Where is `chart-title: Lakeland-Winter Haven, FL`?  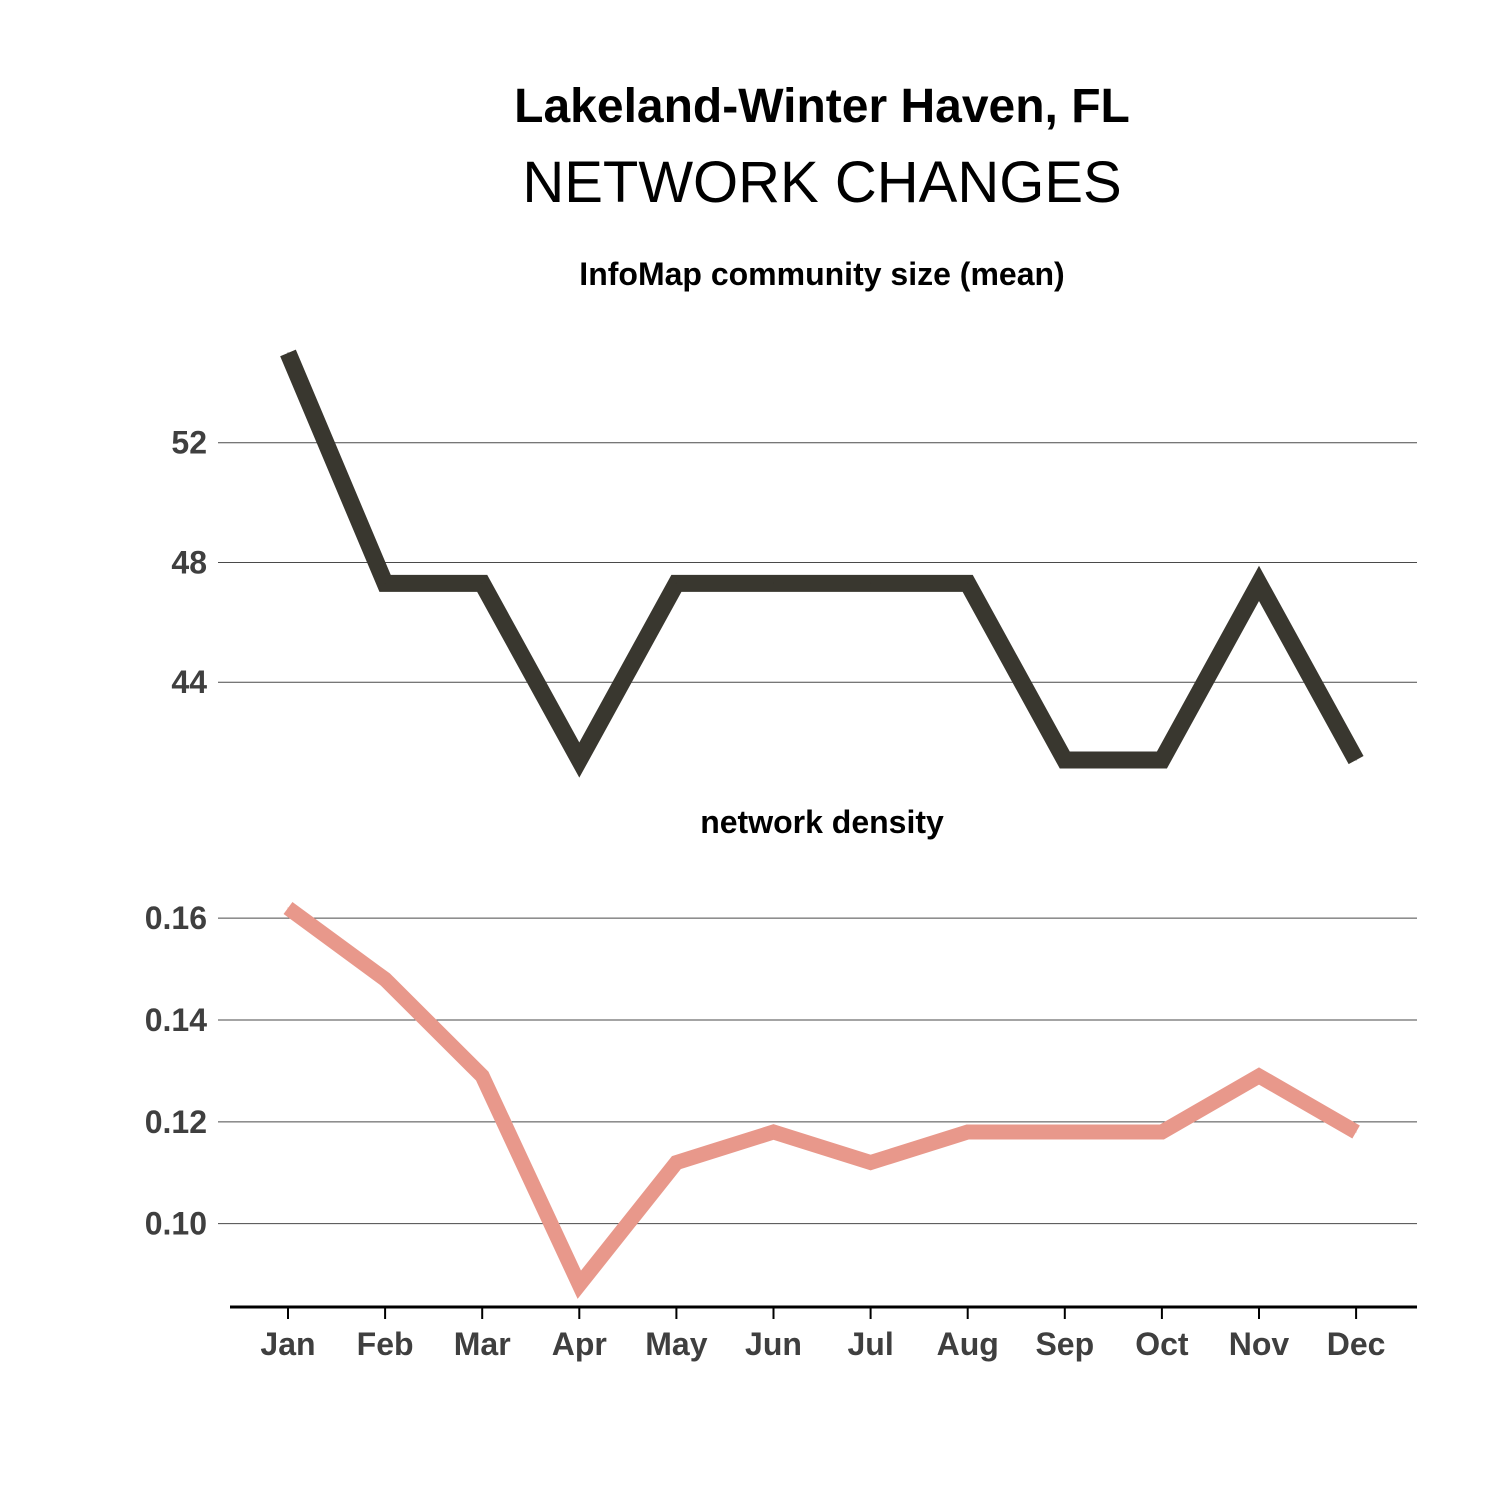
chart-title: Lakeland-Winter Haven, FL is located at coordinates (822, 106).